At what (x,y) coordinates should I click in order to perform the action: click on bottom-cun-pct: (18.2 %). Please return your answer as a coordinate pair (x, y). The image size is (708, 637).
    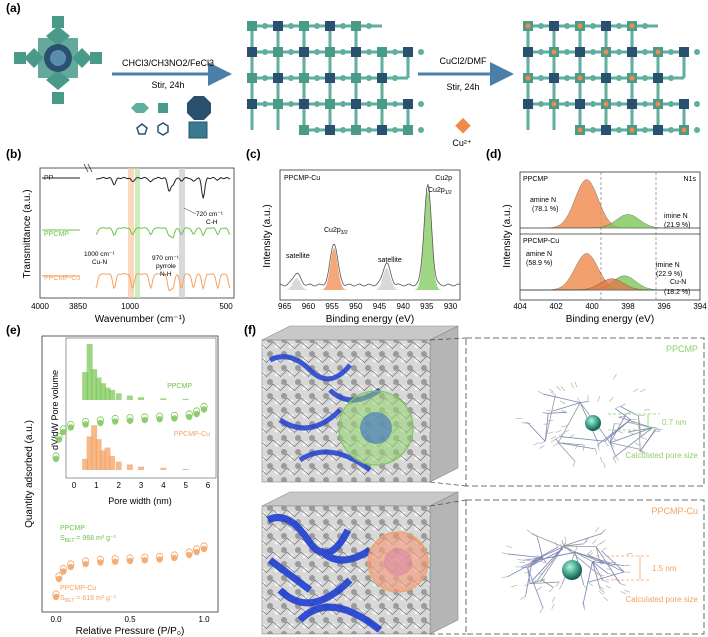
    Looking at the image, I should click on (677, 292).